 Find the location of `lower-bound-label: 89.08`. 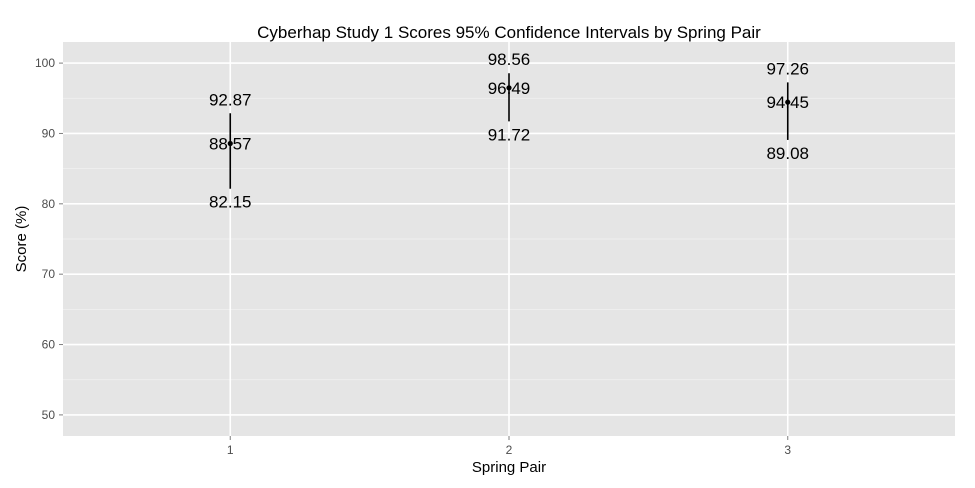

lower-bound-label: 89.08 is located at coordinates (787, 153).